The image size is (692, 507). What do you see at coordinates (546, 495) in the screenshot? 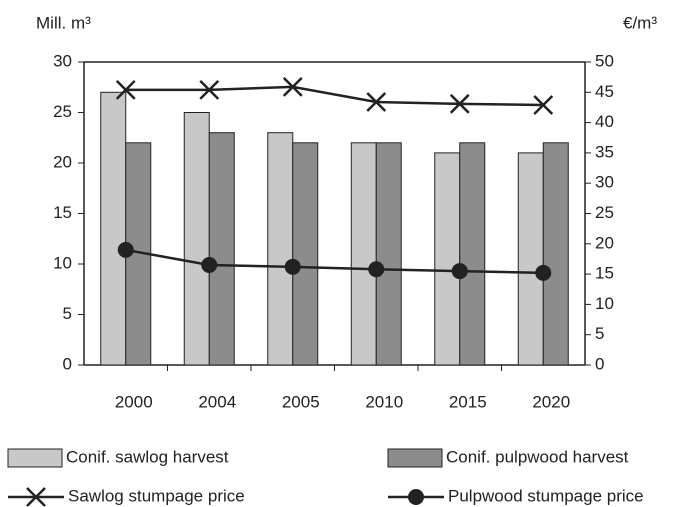
I see `legend-label: Pulpwood stumpage price` at bounding box center [546, 495].